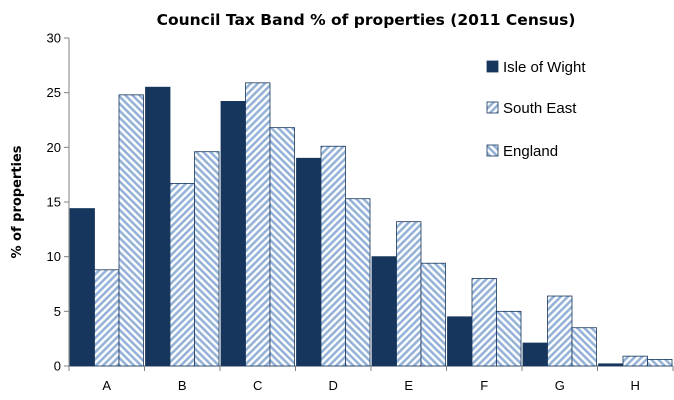 The width and height of the screenshot is (674, 400). What do you see at coordinates (57, 366) in the screenshot?
I see `y-tick-label: 0` at bounding box center [57, 366].